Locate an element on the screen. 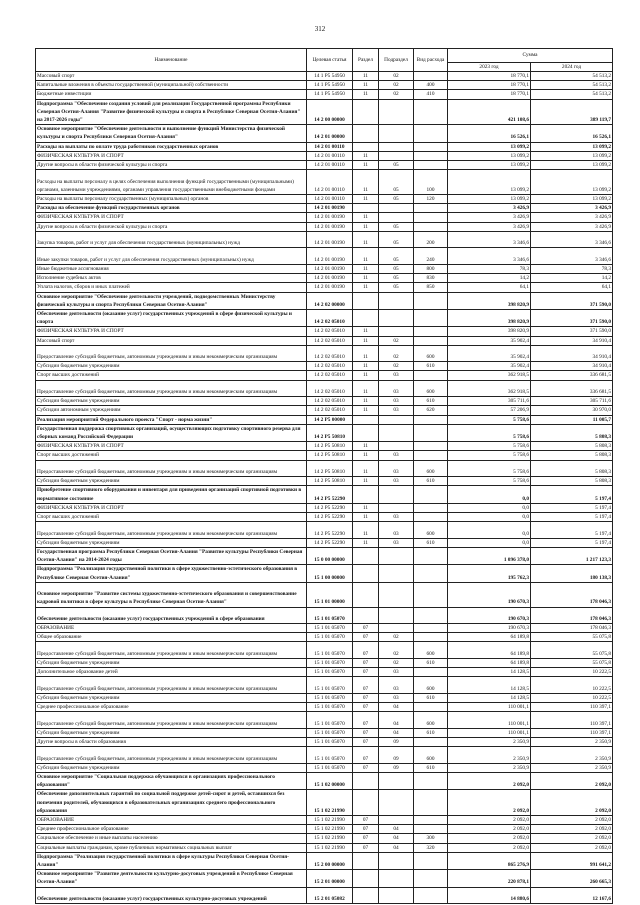 Image resolution: width=640 pixels, height=905 pixels. row-subsection: 05 is located at coordinates (396, 256).